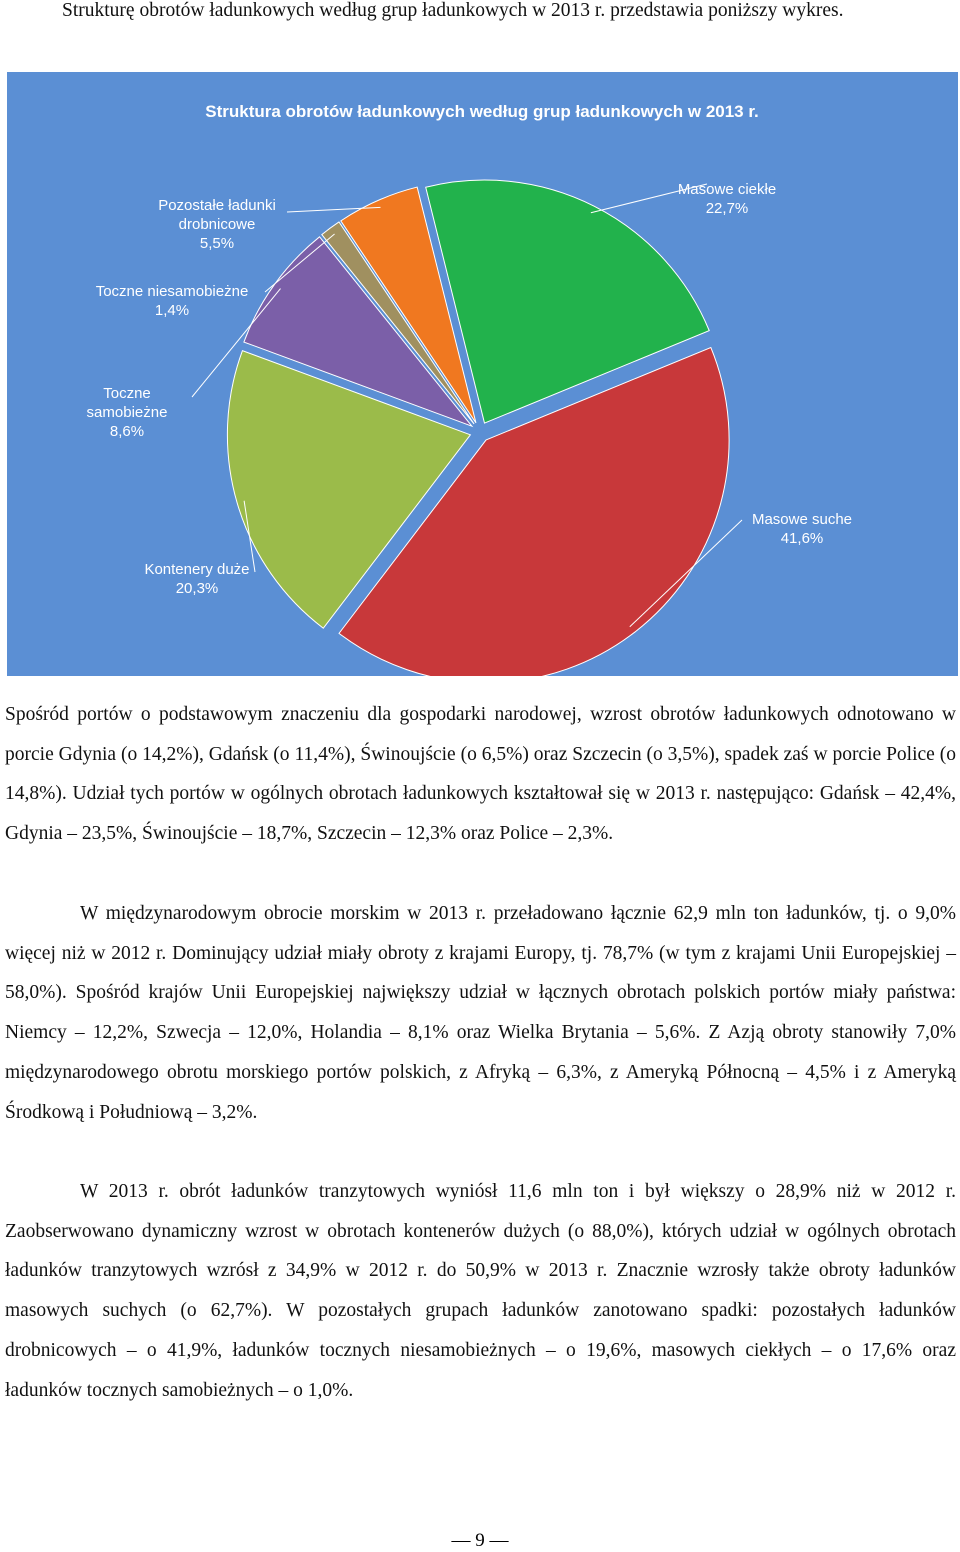 The height and width of the screenshot is (1552, 960). I want to click on page-number: — 9 —, so click(480, 1540).